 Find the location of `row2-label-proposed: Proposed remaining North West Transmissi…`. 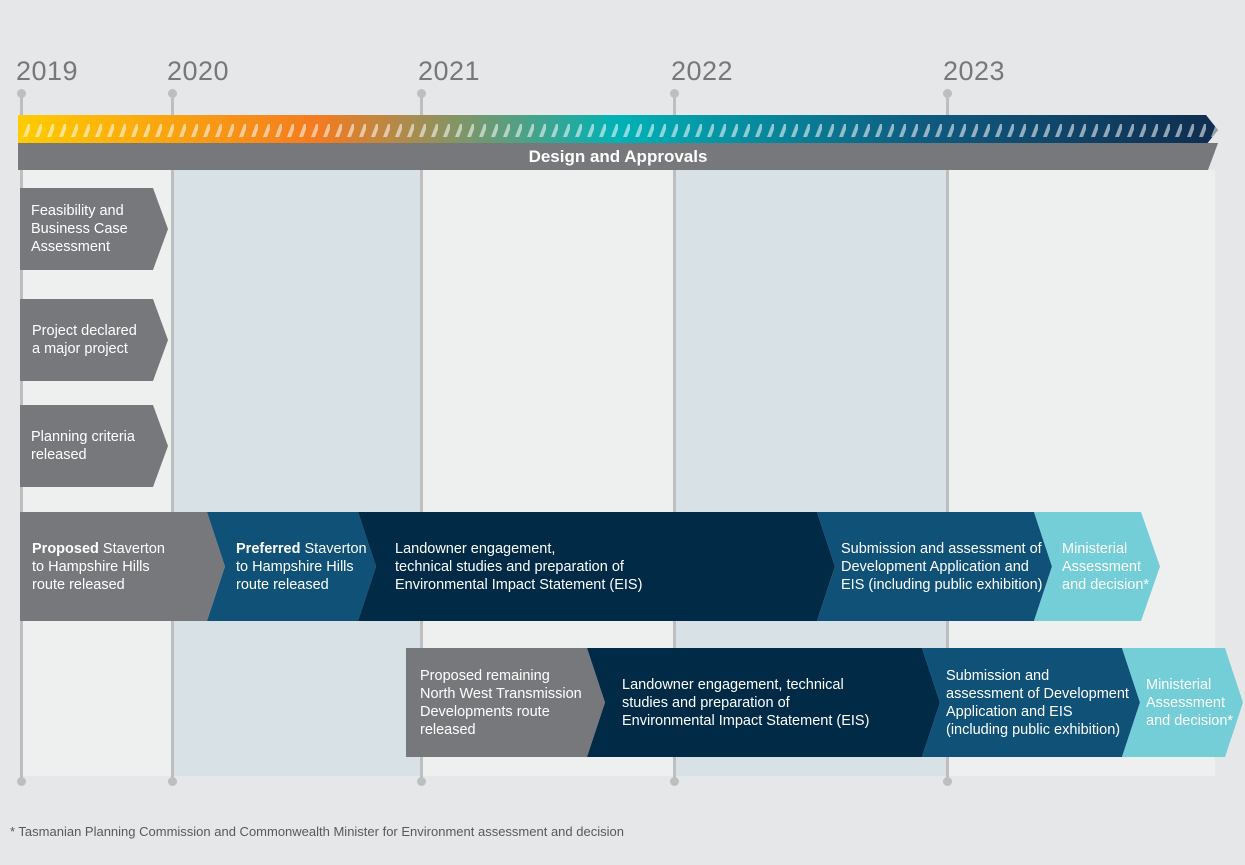

row2-label-proposed: Proposed remaining North West Transmissi… is located at coordinates (507, 702).